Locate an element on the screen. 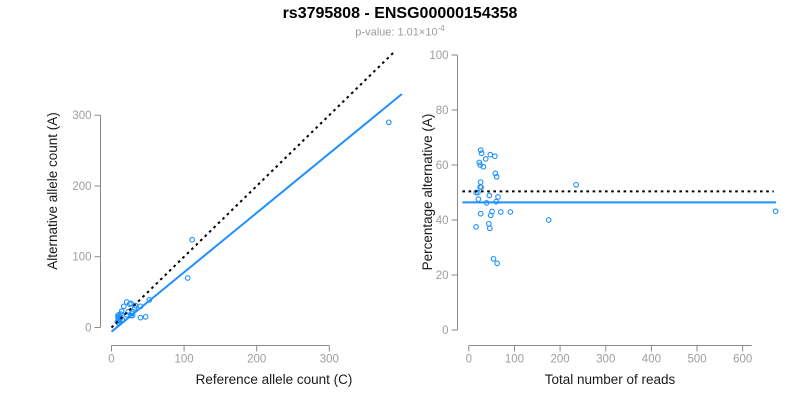 This screenshot has height=400, width=800. subtitle-exponent: -4 is located at coordinates (441, 28).